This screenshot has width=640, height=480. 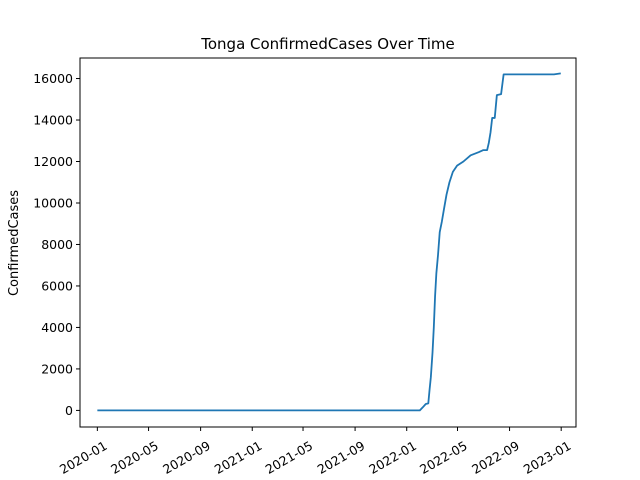 I want to click on x-tick-label: 2020-05, so click(x=134, y=457).